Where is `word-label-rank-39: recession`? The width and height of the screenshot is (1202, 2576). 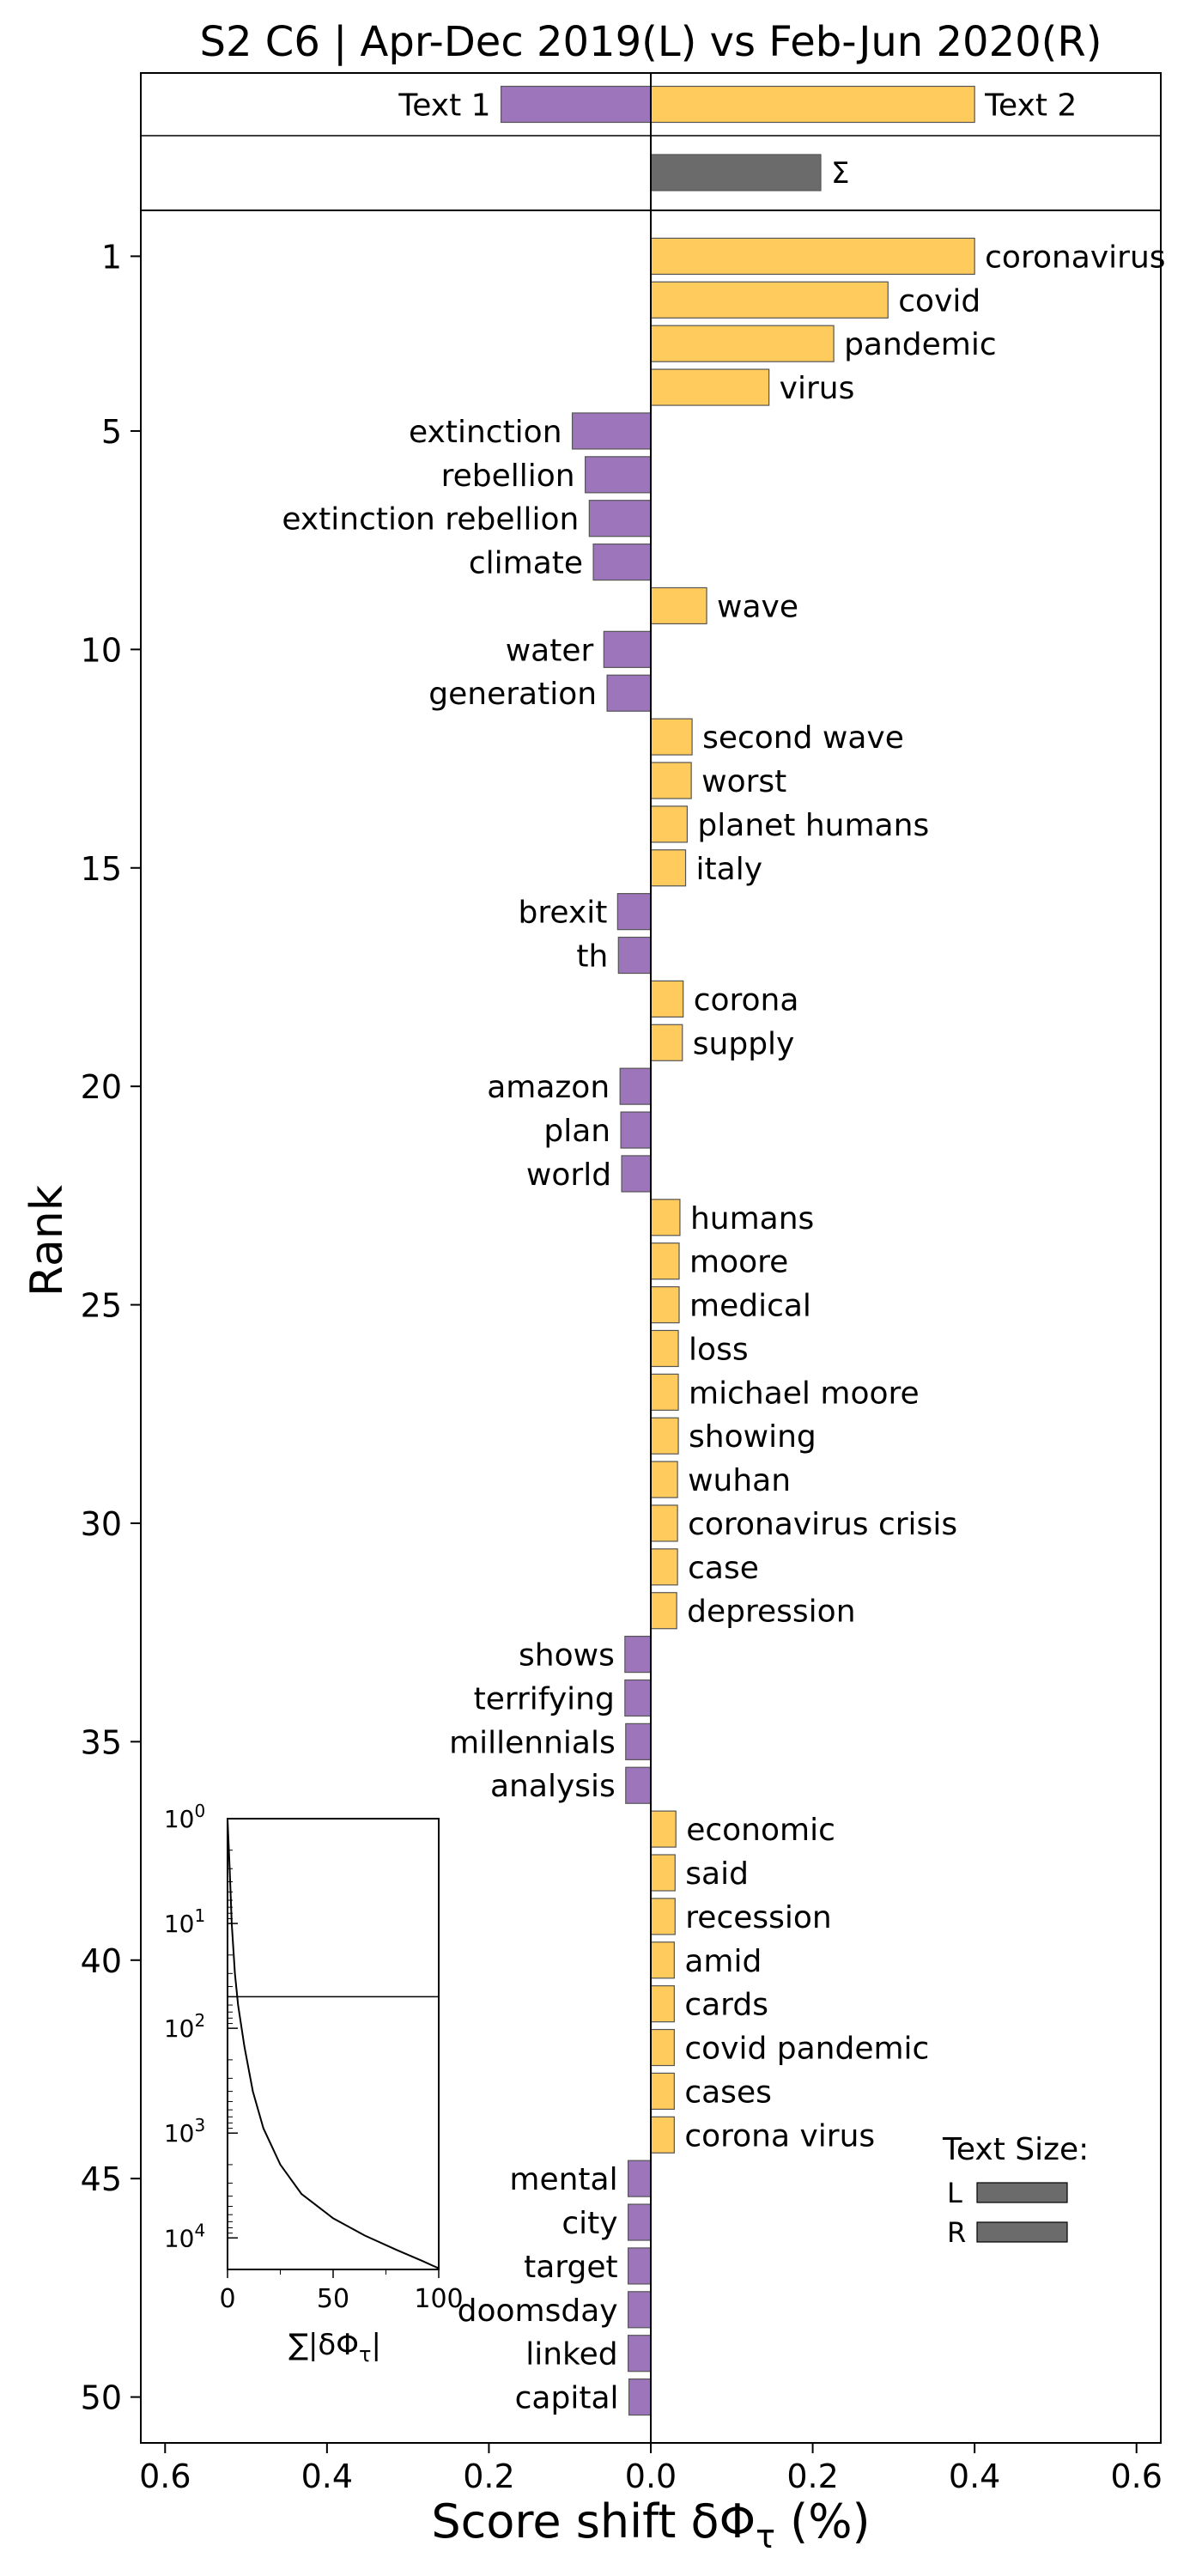
word-label-rank-39: recession is located at coordinates (758, 1917).